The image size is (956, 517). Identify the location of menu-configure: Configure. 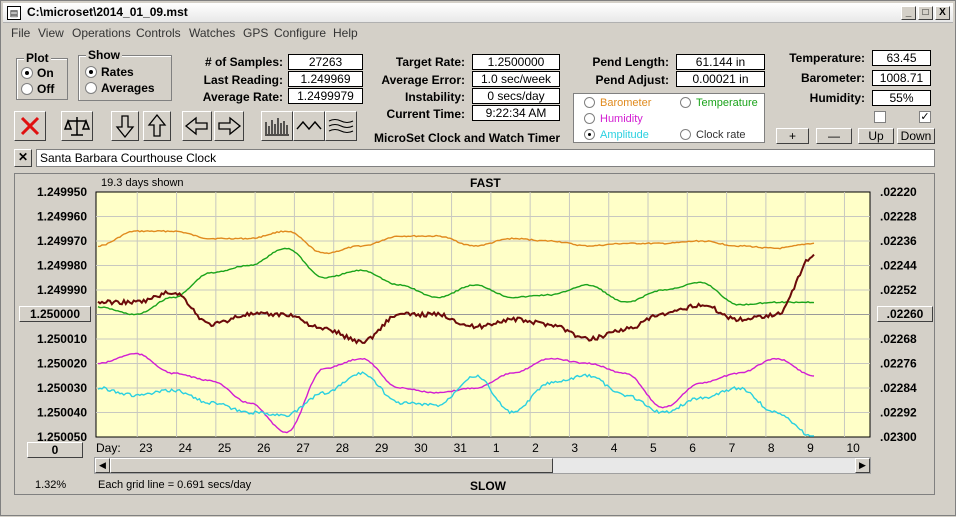
(300, 33).